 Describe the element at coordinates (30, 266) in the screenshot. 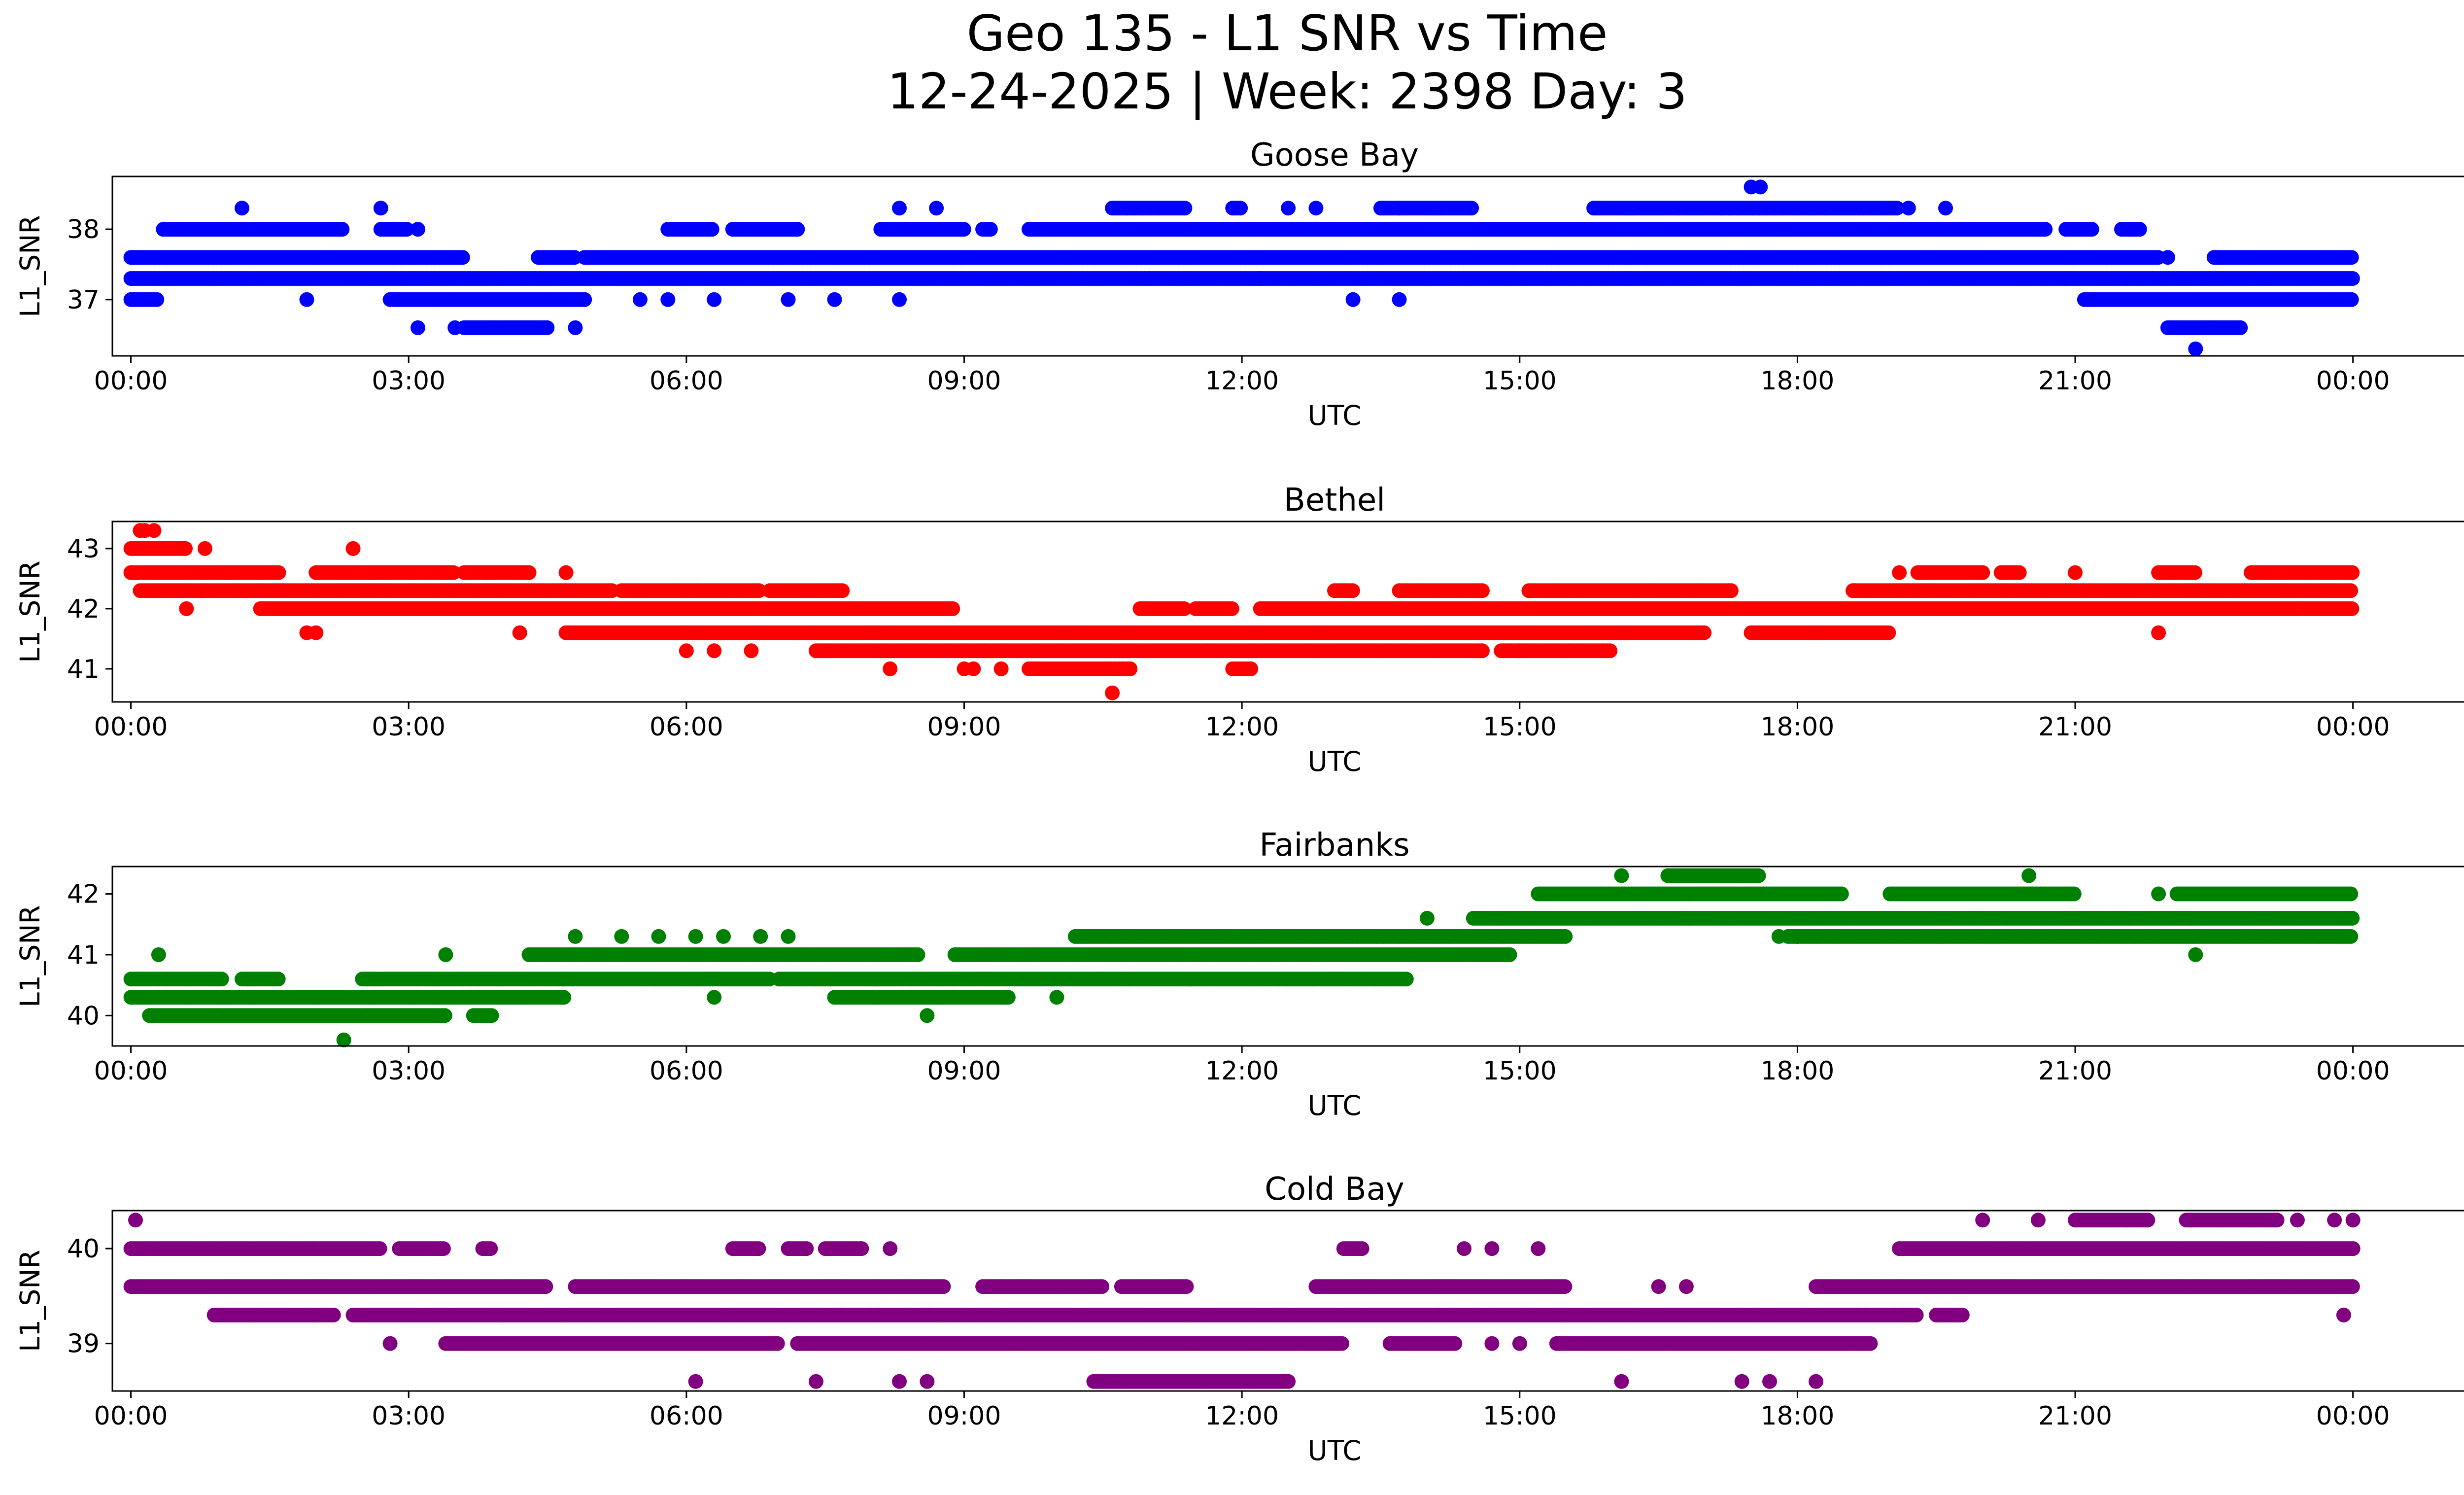

I see `y-axis-label: L1_SNR` at that location.